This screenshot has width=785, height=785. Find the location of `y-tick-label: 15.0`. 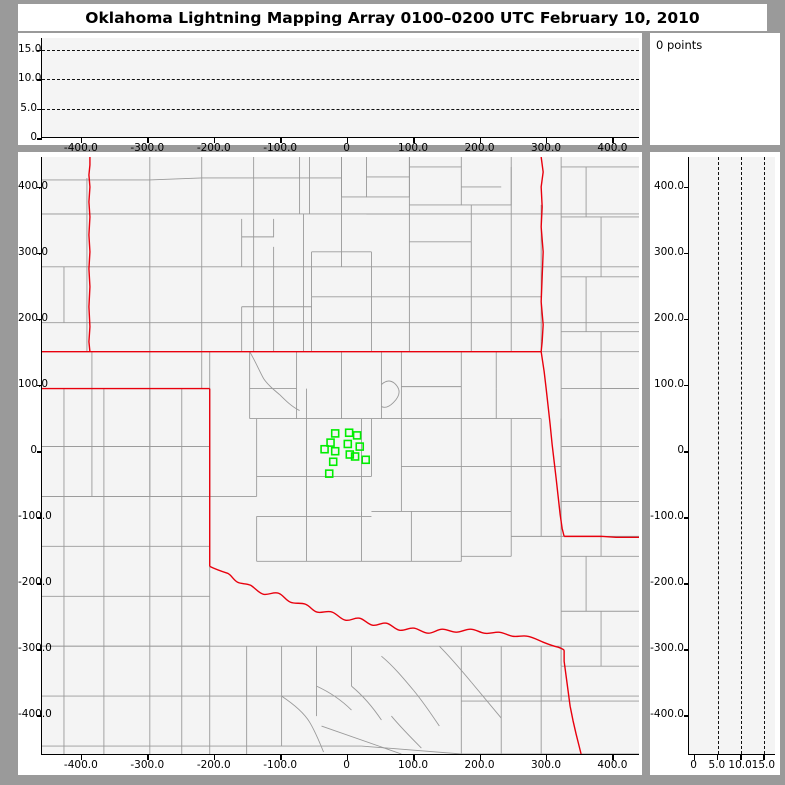

y-tick-label: 15.0 is located at coordinates (30, 48).